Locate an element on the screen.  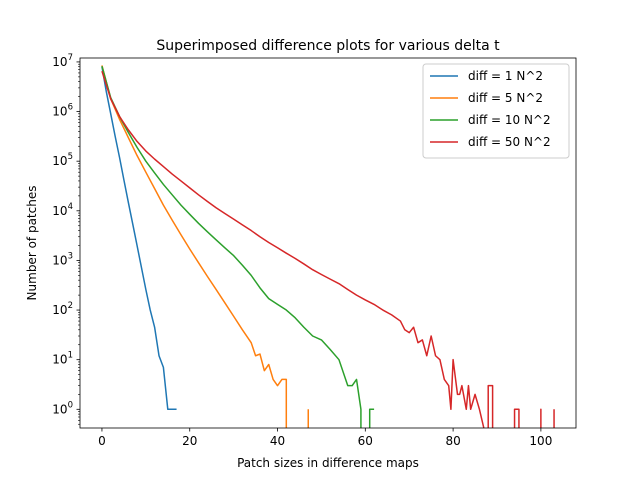
x-tick-label: 80 is located at coordinates (452, 441).